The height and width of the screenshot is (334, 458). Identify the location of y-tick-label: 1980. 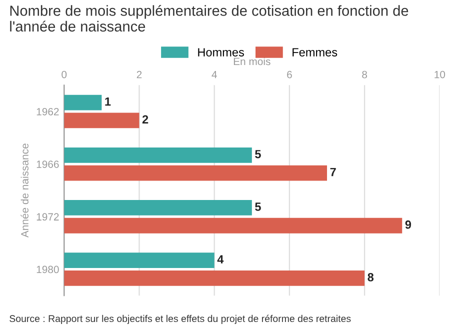
(47, 270).